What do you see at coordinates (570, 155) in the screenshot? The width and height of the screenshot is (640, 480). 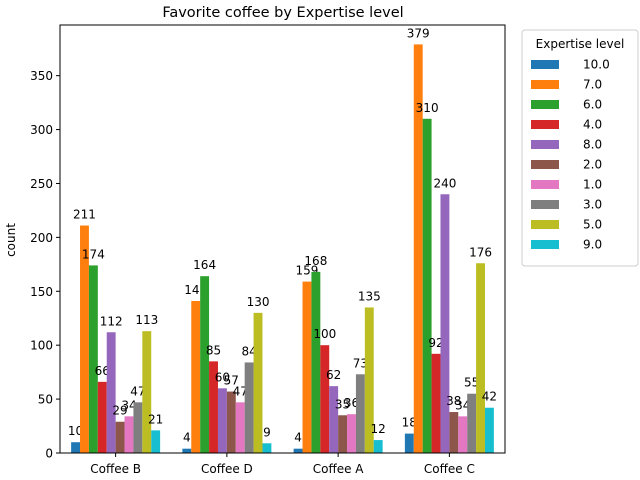 I see `legend-items: 10.0 7.0 6.0 4.0 8.0 2.0 1.0 3.0 5.0 9.0` at bounding box center [570, 155].